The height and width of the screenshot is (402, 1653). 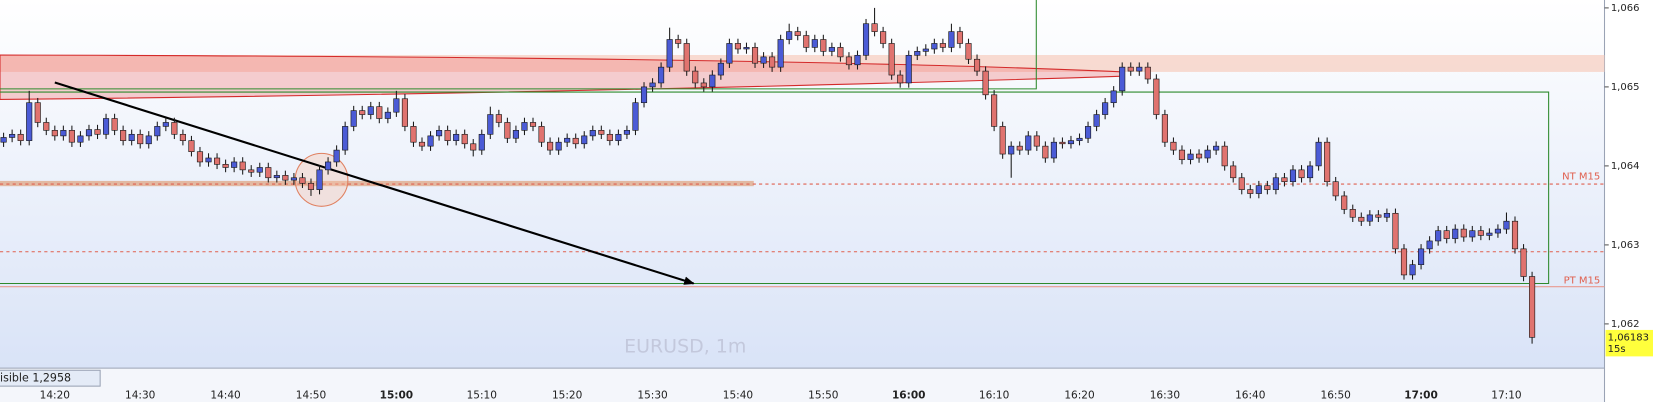 I want to click on x-tick-label: 16:10, so click(x=994, y=396).